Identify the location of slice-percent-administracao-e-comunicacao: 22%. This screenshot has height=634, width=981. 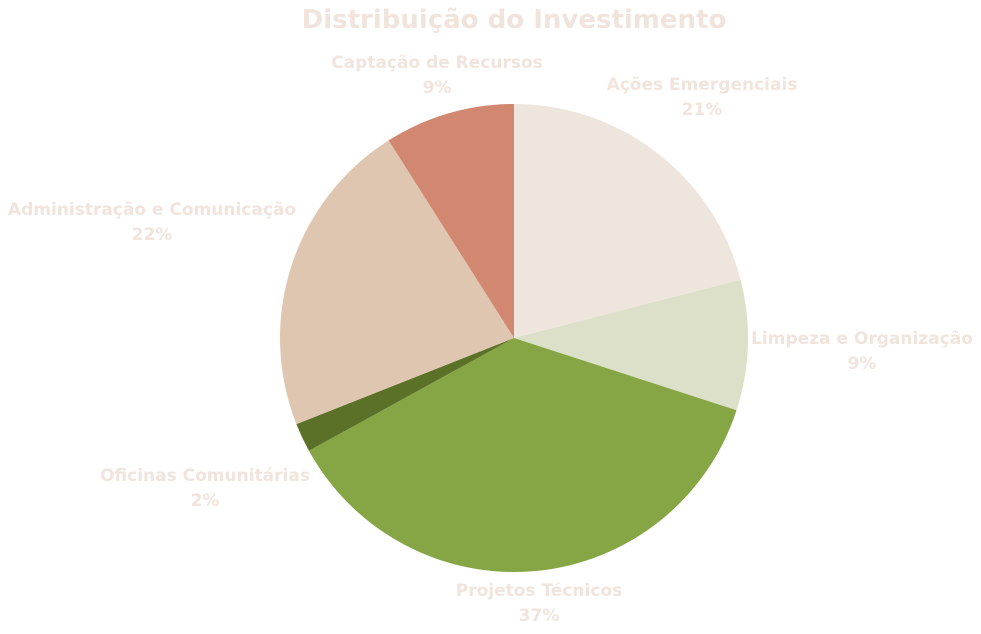
(152, 235).